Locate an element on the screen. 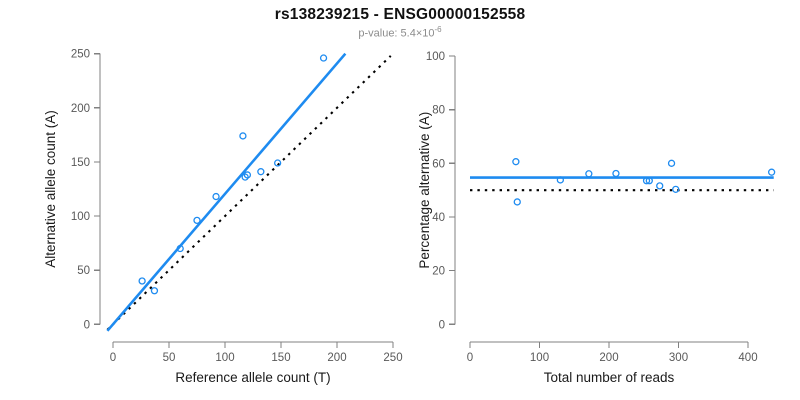 This screenshot has width=800, height=400. y-axis-title: Alternative allele count (A) is located at coordinates (50, 189).